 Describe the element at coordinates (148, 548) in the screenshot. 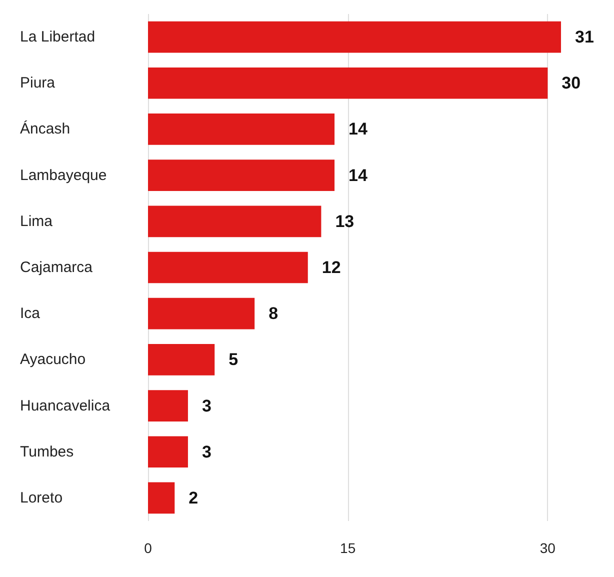

I see `x-tick-label: 0` at that location.